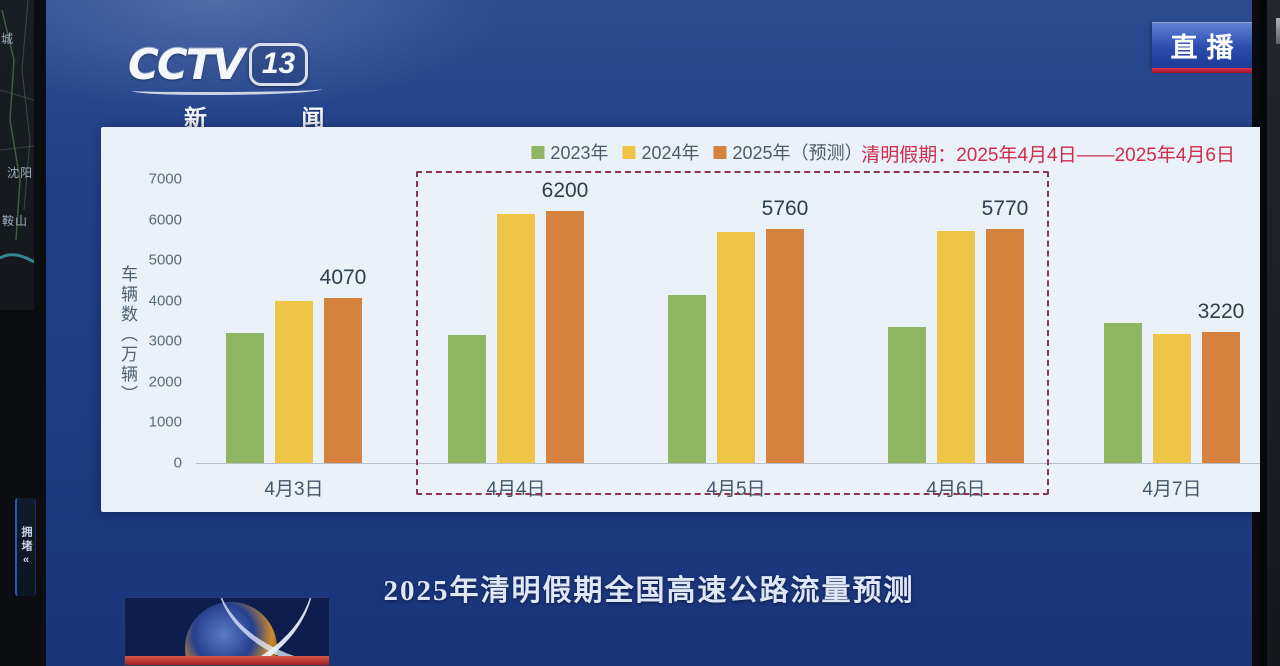 The width and height of the screenshot is (1280, 666). What do you see at coordinates (165, 301) in the screenshot?
I see `y-axis-tick-label: 4000` at bounding box center [165, 301].